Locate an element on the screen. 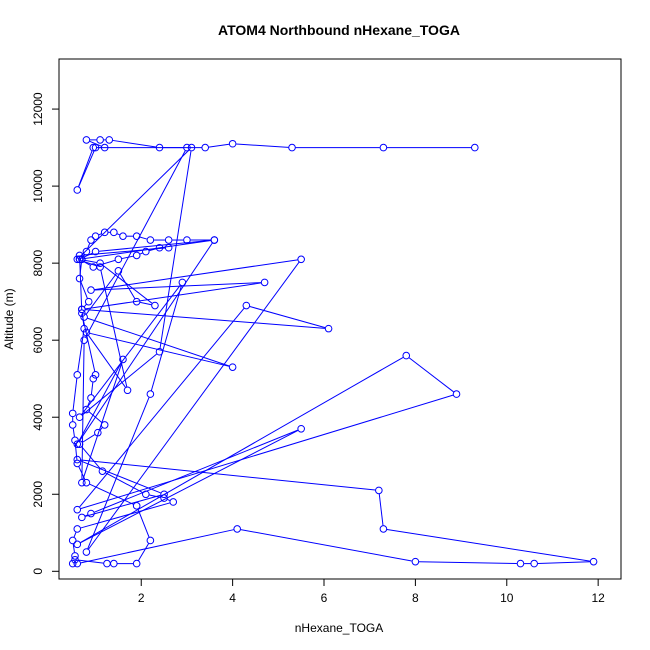 The height and width of the screenshot is (650, 650). x-tick-label: 6 is located at coordinates (324, 598).